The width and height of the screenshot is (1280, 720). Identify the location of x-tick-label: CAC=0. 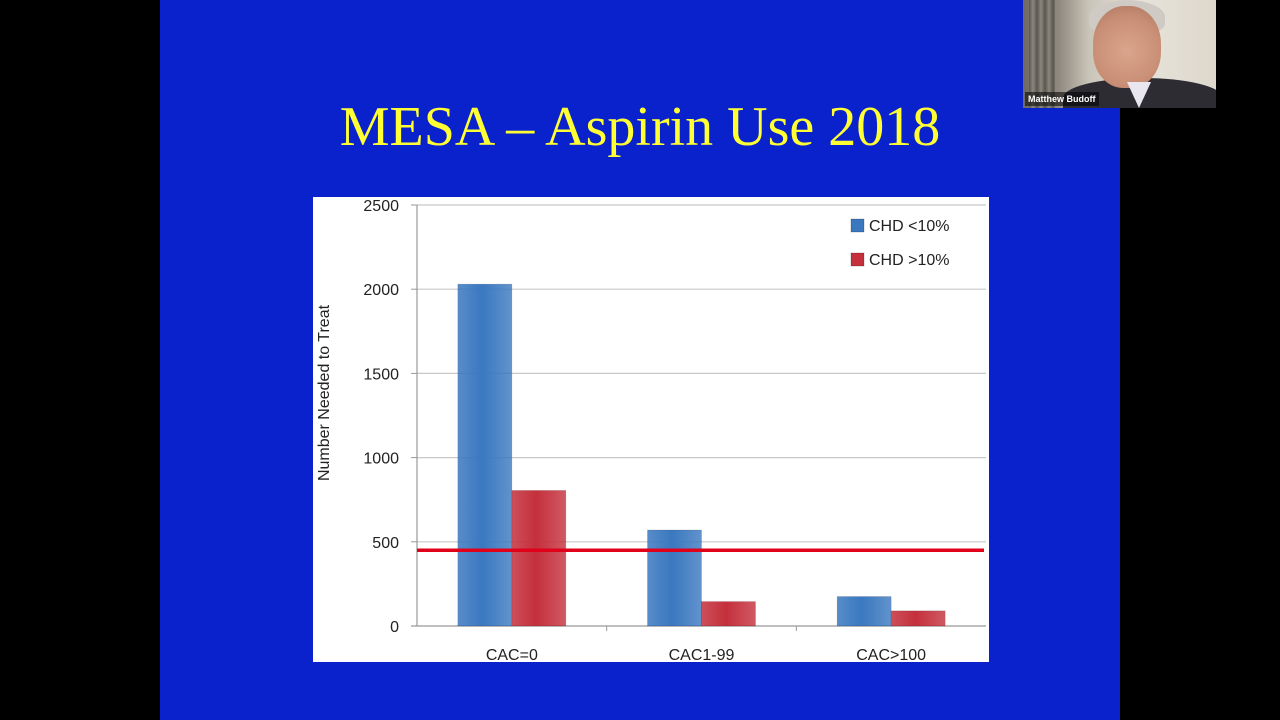
(512, 654).